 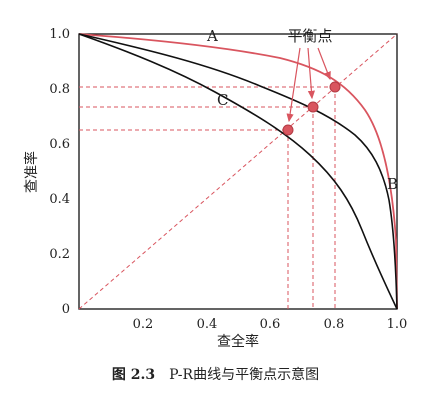 I want to click on curve-label-c: C, so click(x=222, y=100).